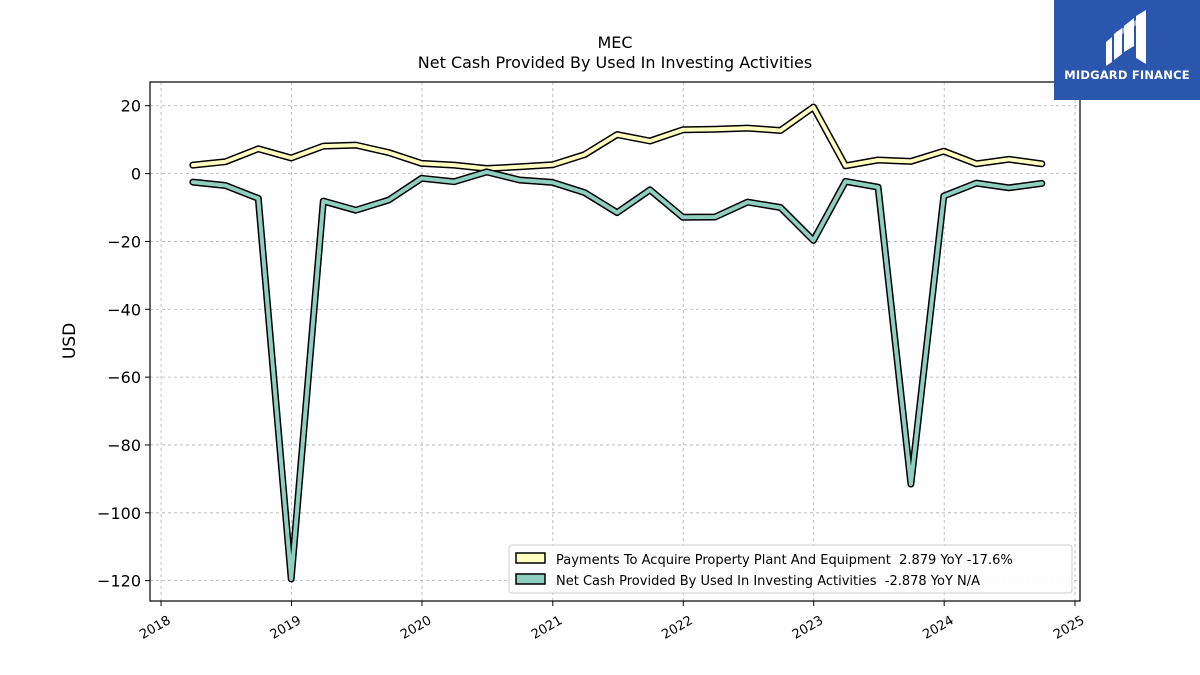 This screenshot has height=675, width=1200. What do you see at coordinates (70, 341) in the screenshot?
I see `y-axis-label: USD` at bounding box center [70, 341].